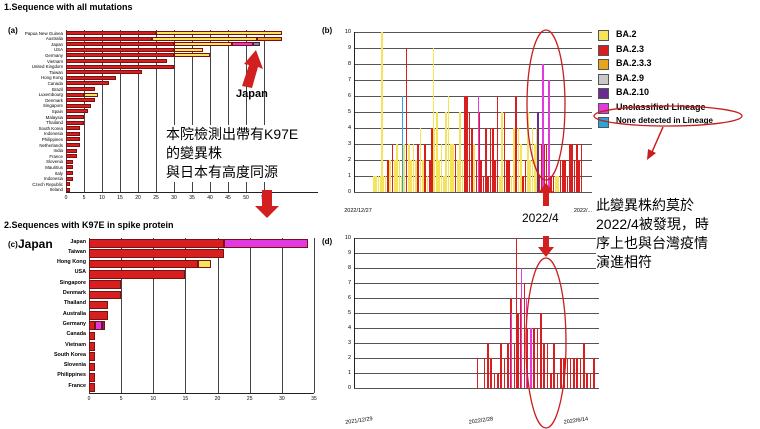 The width and height of the screenshot is (760, 429). I want to click on y-tick-label: 2, so click(349, 358).